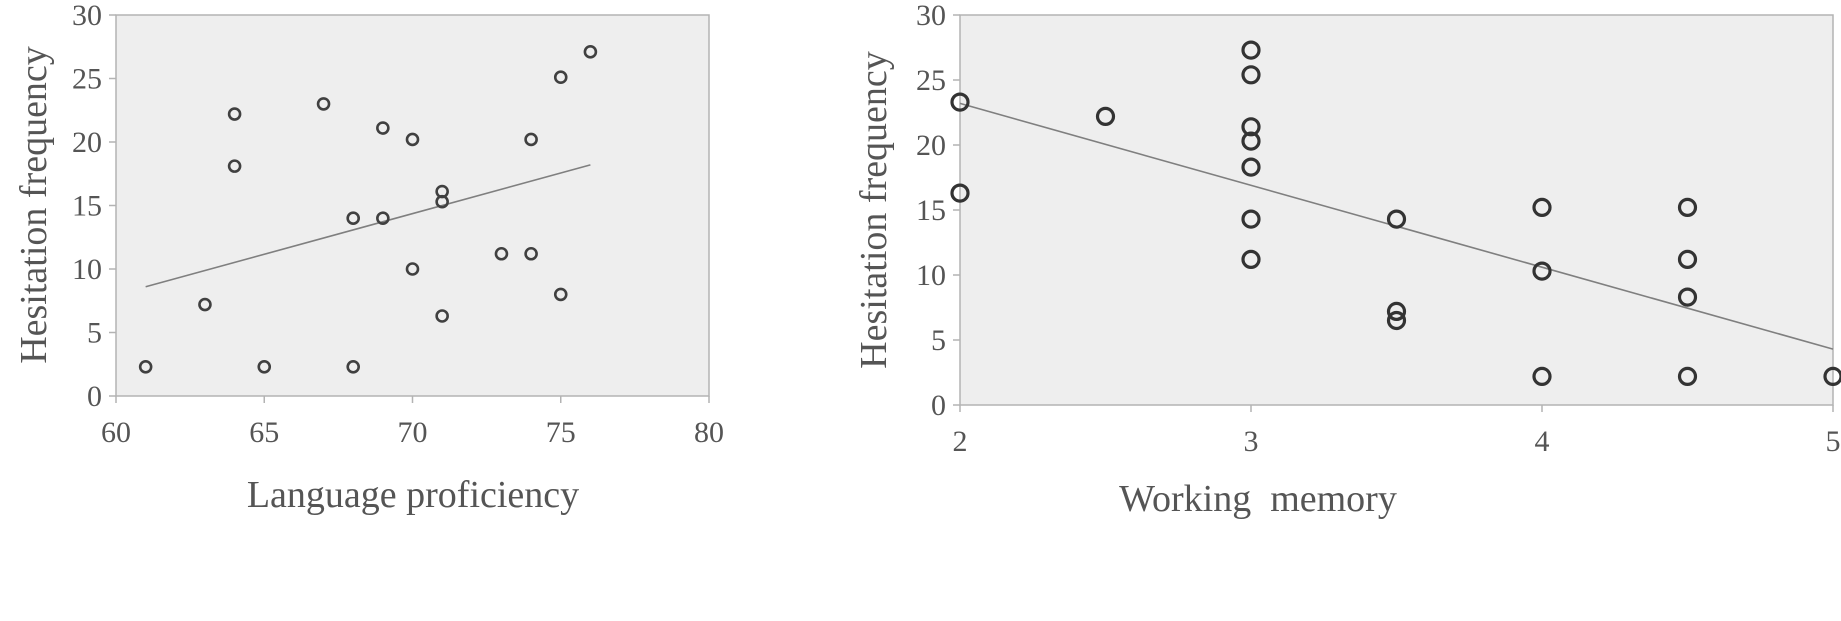  Describe the element at coordinates (709, 432) in the screenshot. I see `x-tick-label: 80` at that location.